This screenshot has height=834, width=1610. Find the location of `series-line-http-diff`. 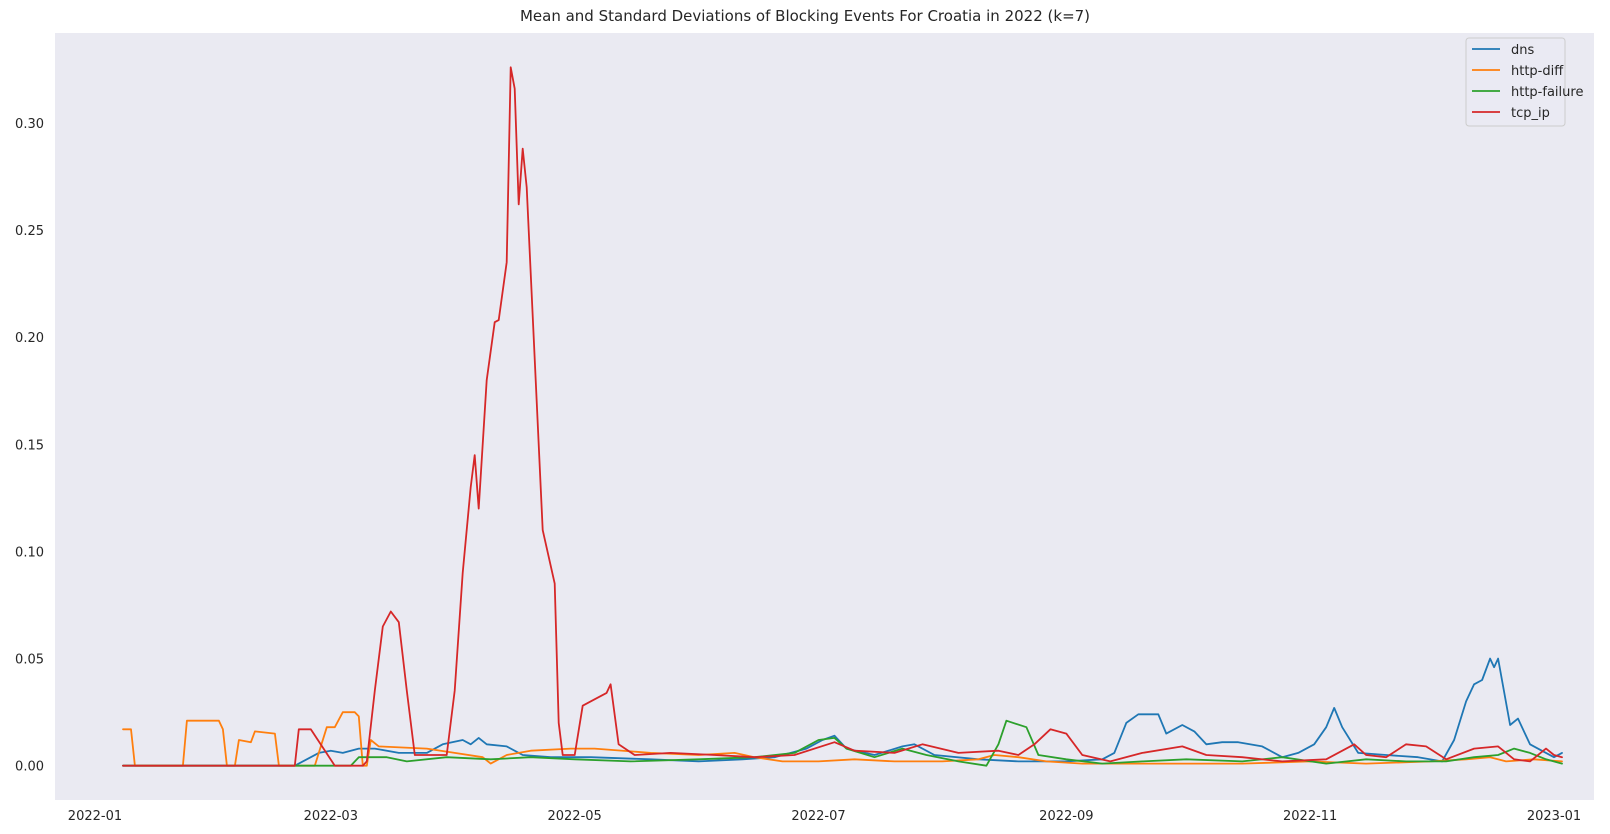

series-line-http-diff is located at coordinates (842, 739).